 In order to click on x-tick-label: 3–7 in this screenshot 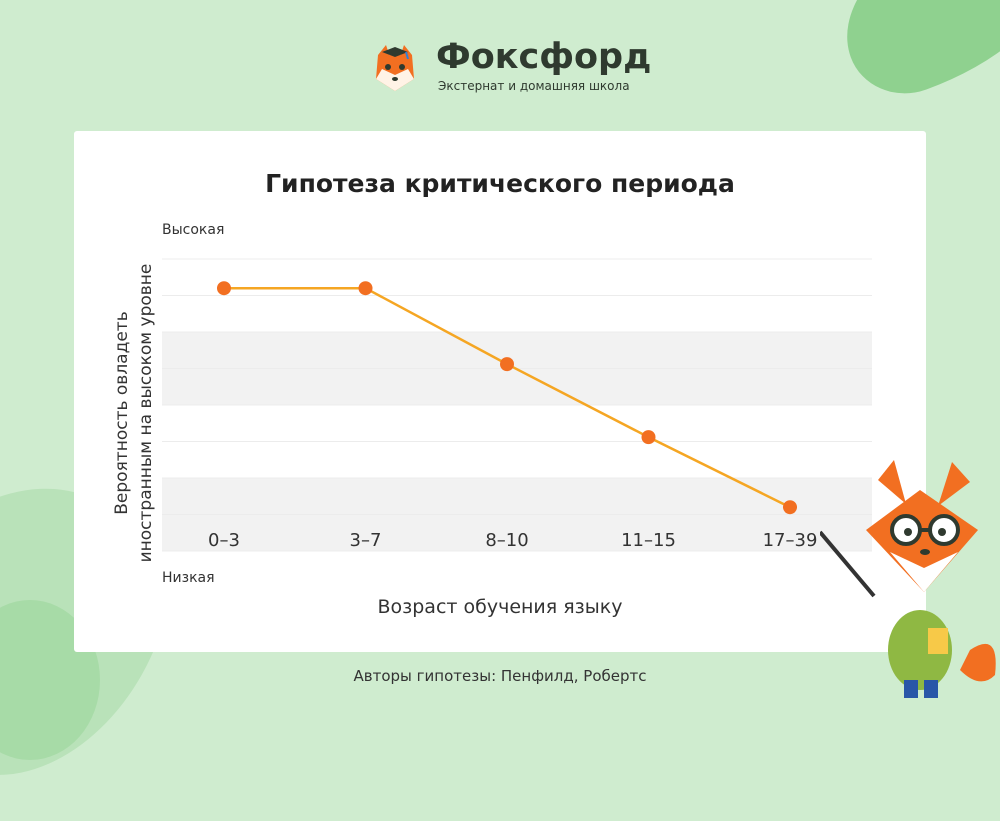, I will do `click(366, 540)`.